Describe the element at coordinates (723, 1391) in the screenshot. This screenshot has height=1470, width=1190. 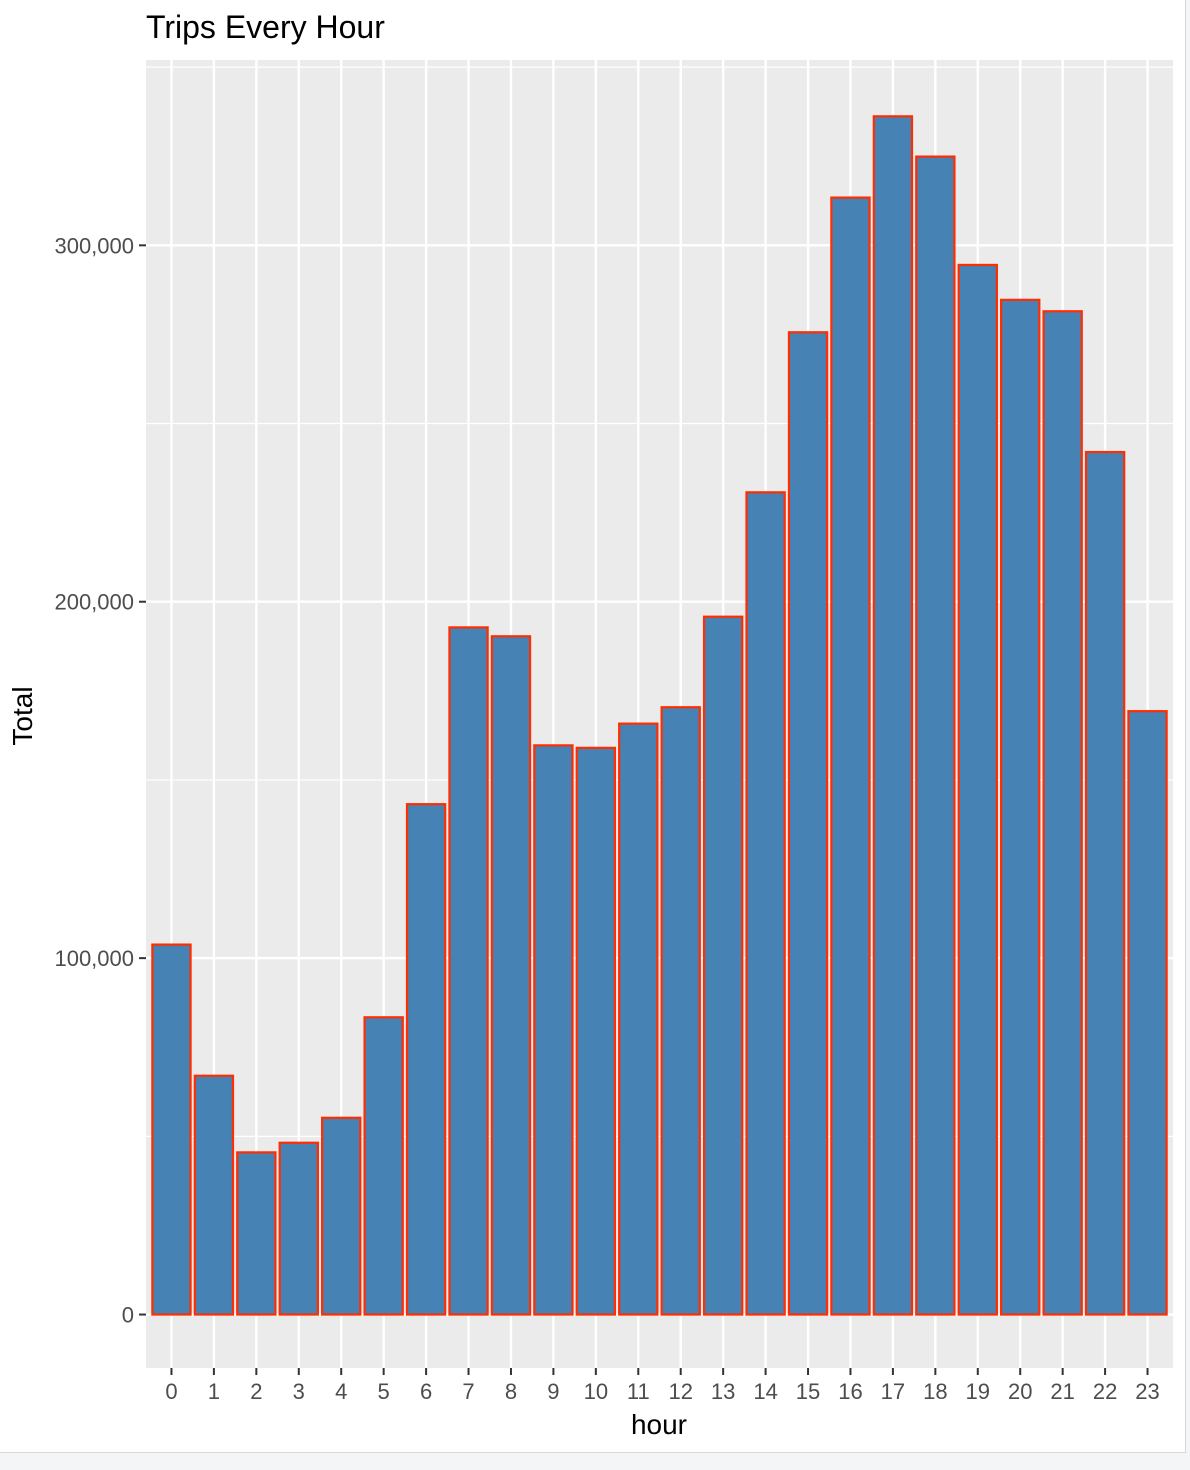
I see `x-tick-label: 13` at that location.